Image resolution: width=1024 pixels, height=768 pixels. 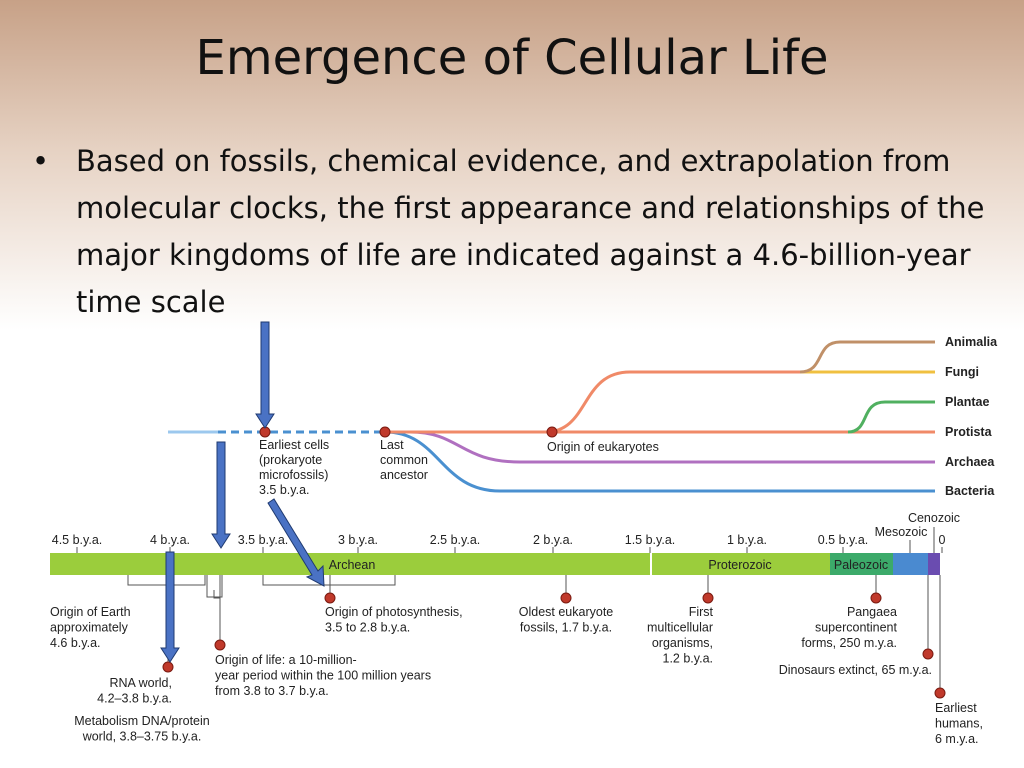 What do you see at coordinates (134, 699) in the screenshot?
I see `event-label: 4.2–3.8 b.y.a.` at bounding box center [134, 699].